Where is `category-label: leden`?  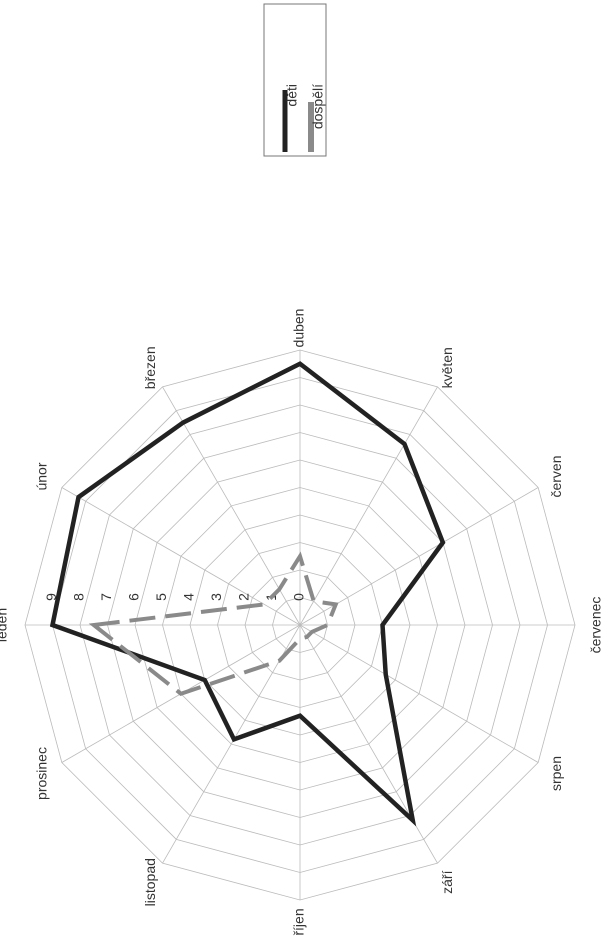
category-label: leden is located at coordinates (5, 625).